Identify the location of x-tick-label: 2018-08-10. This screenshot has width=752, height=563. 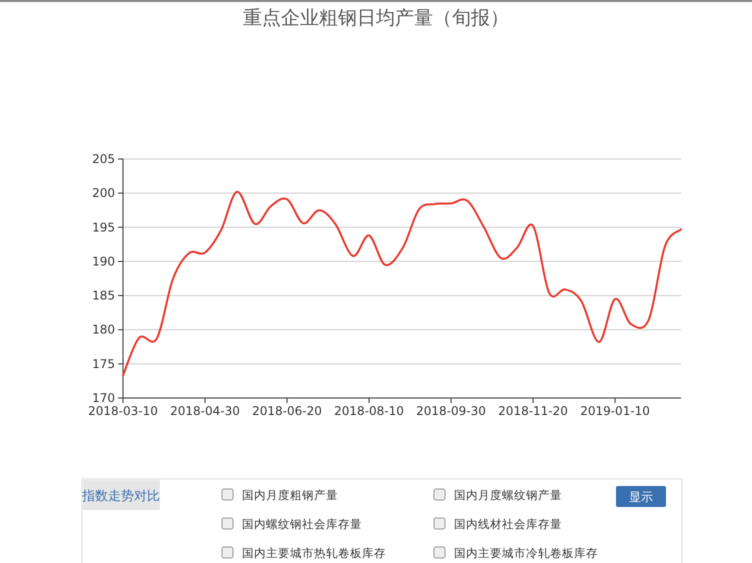
(369, 411).